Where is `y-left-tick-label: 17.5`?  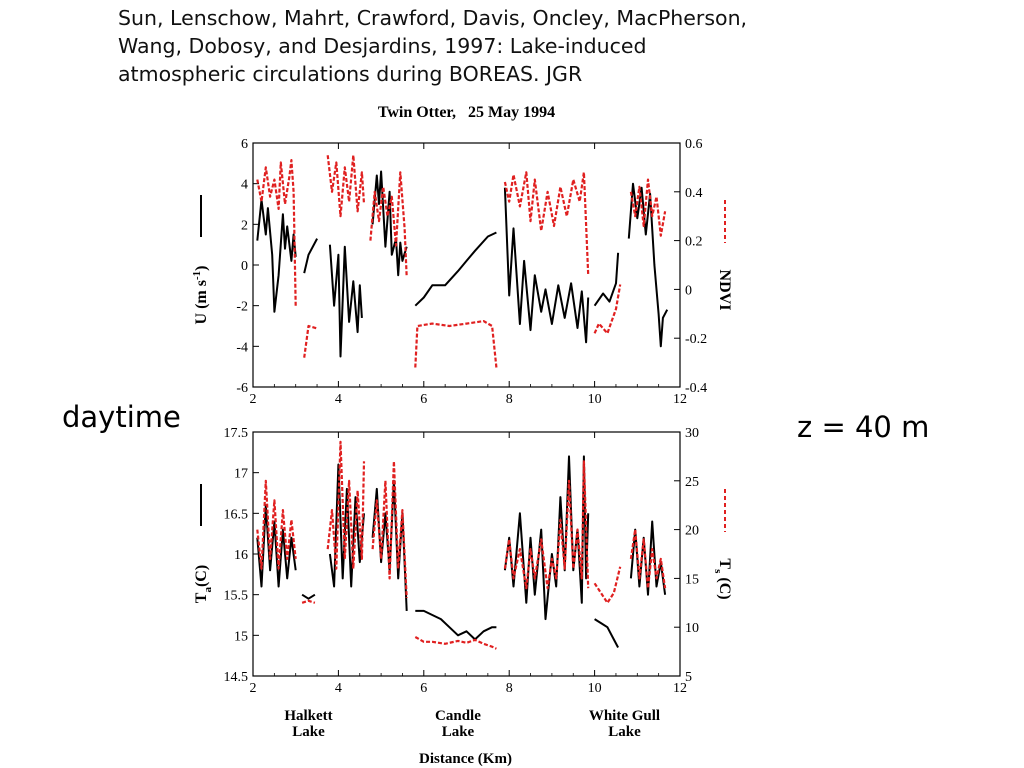
y-left-tick-label: 17.5 is located at coordinates (236, 433).